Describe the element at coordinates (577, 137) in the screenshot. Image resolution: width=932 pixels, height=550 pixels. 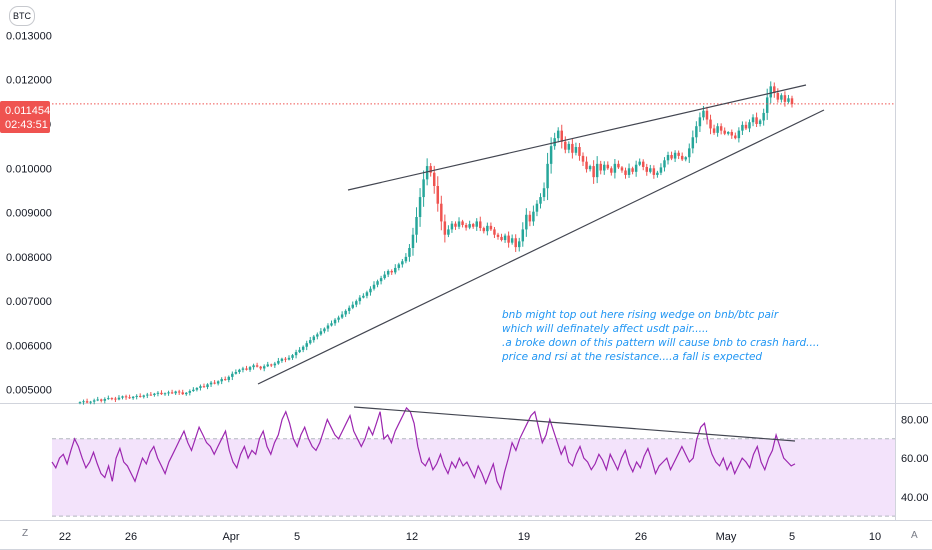
I see `wedge-upper-trendline` at that location.